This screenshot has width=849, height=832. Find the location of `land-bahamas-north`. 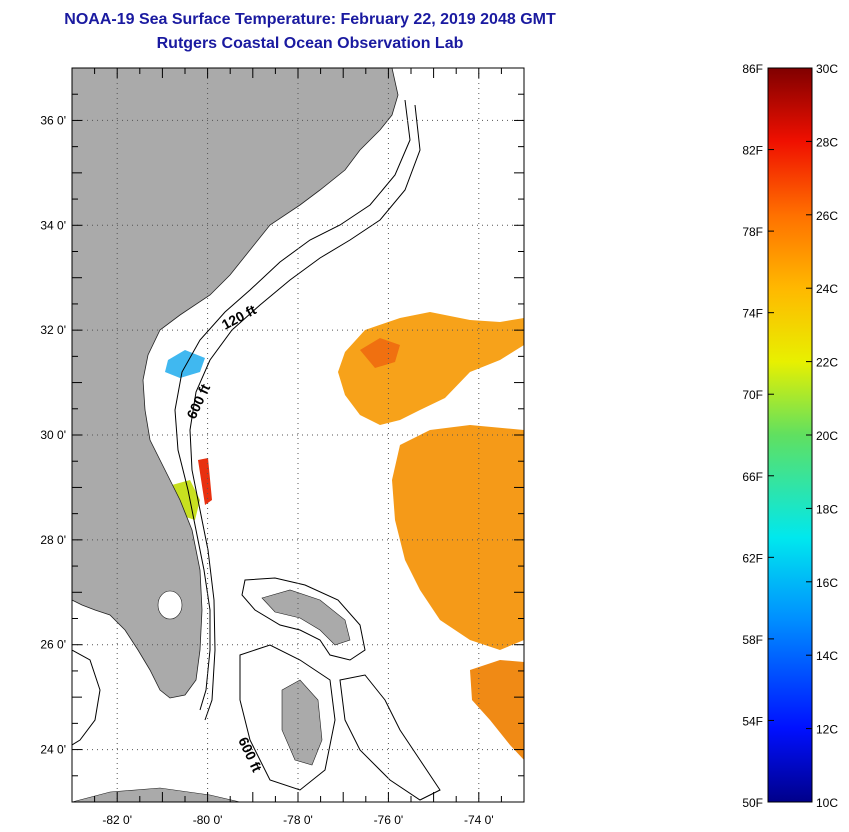

land-bahamas-north is located at coordinates (306, 617).